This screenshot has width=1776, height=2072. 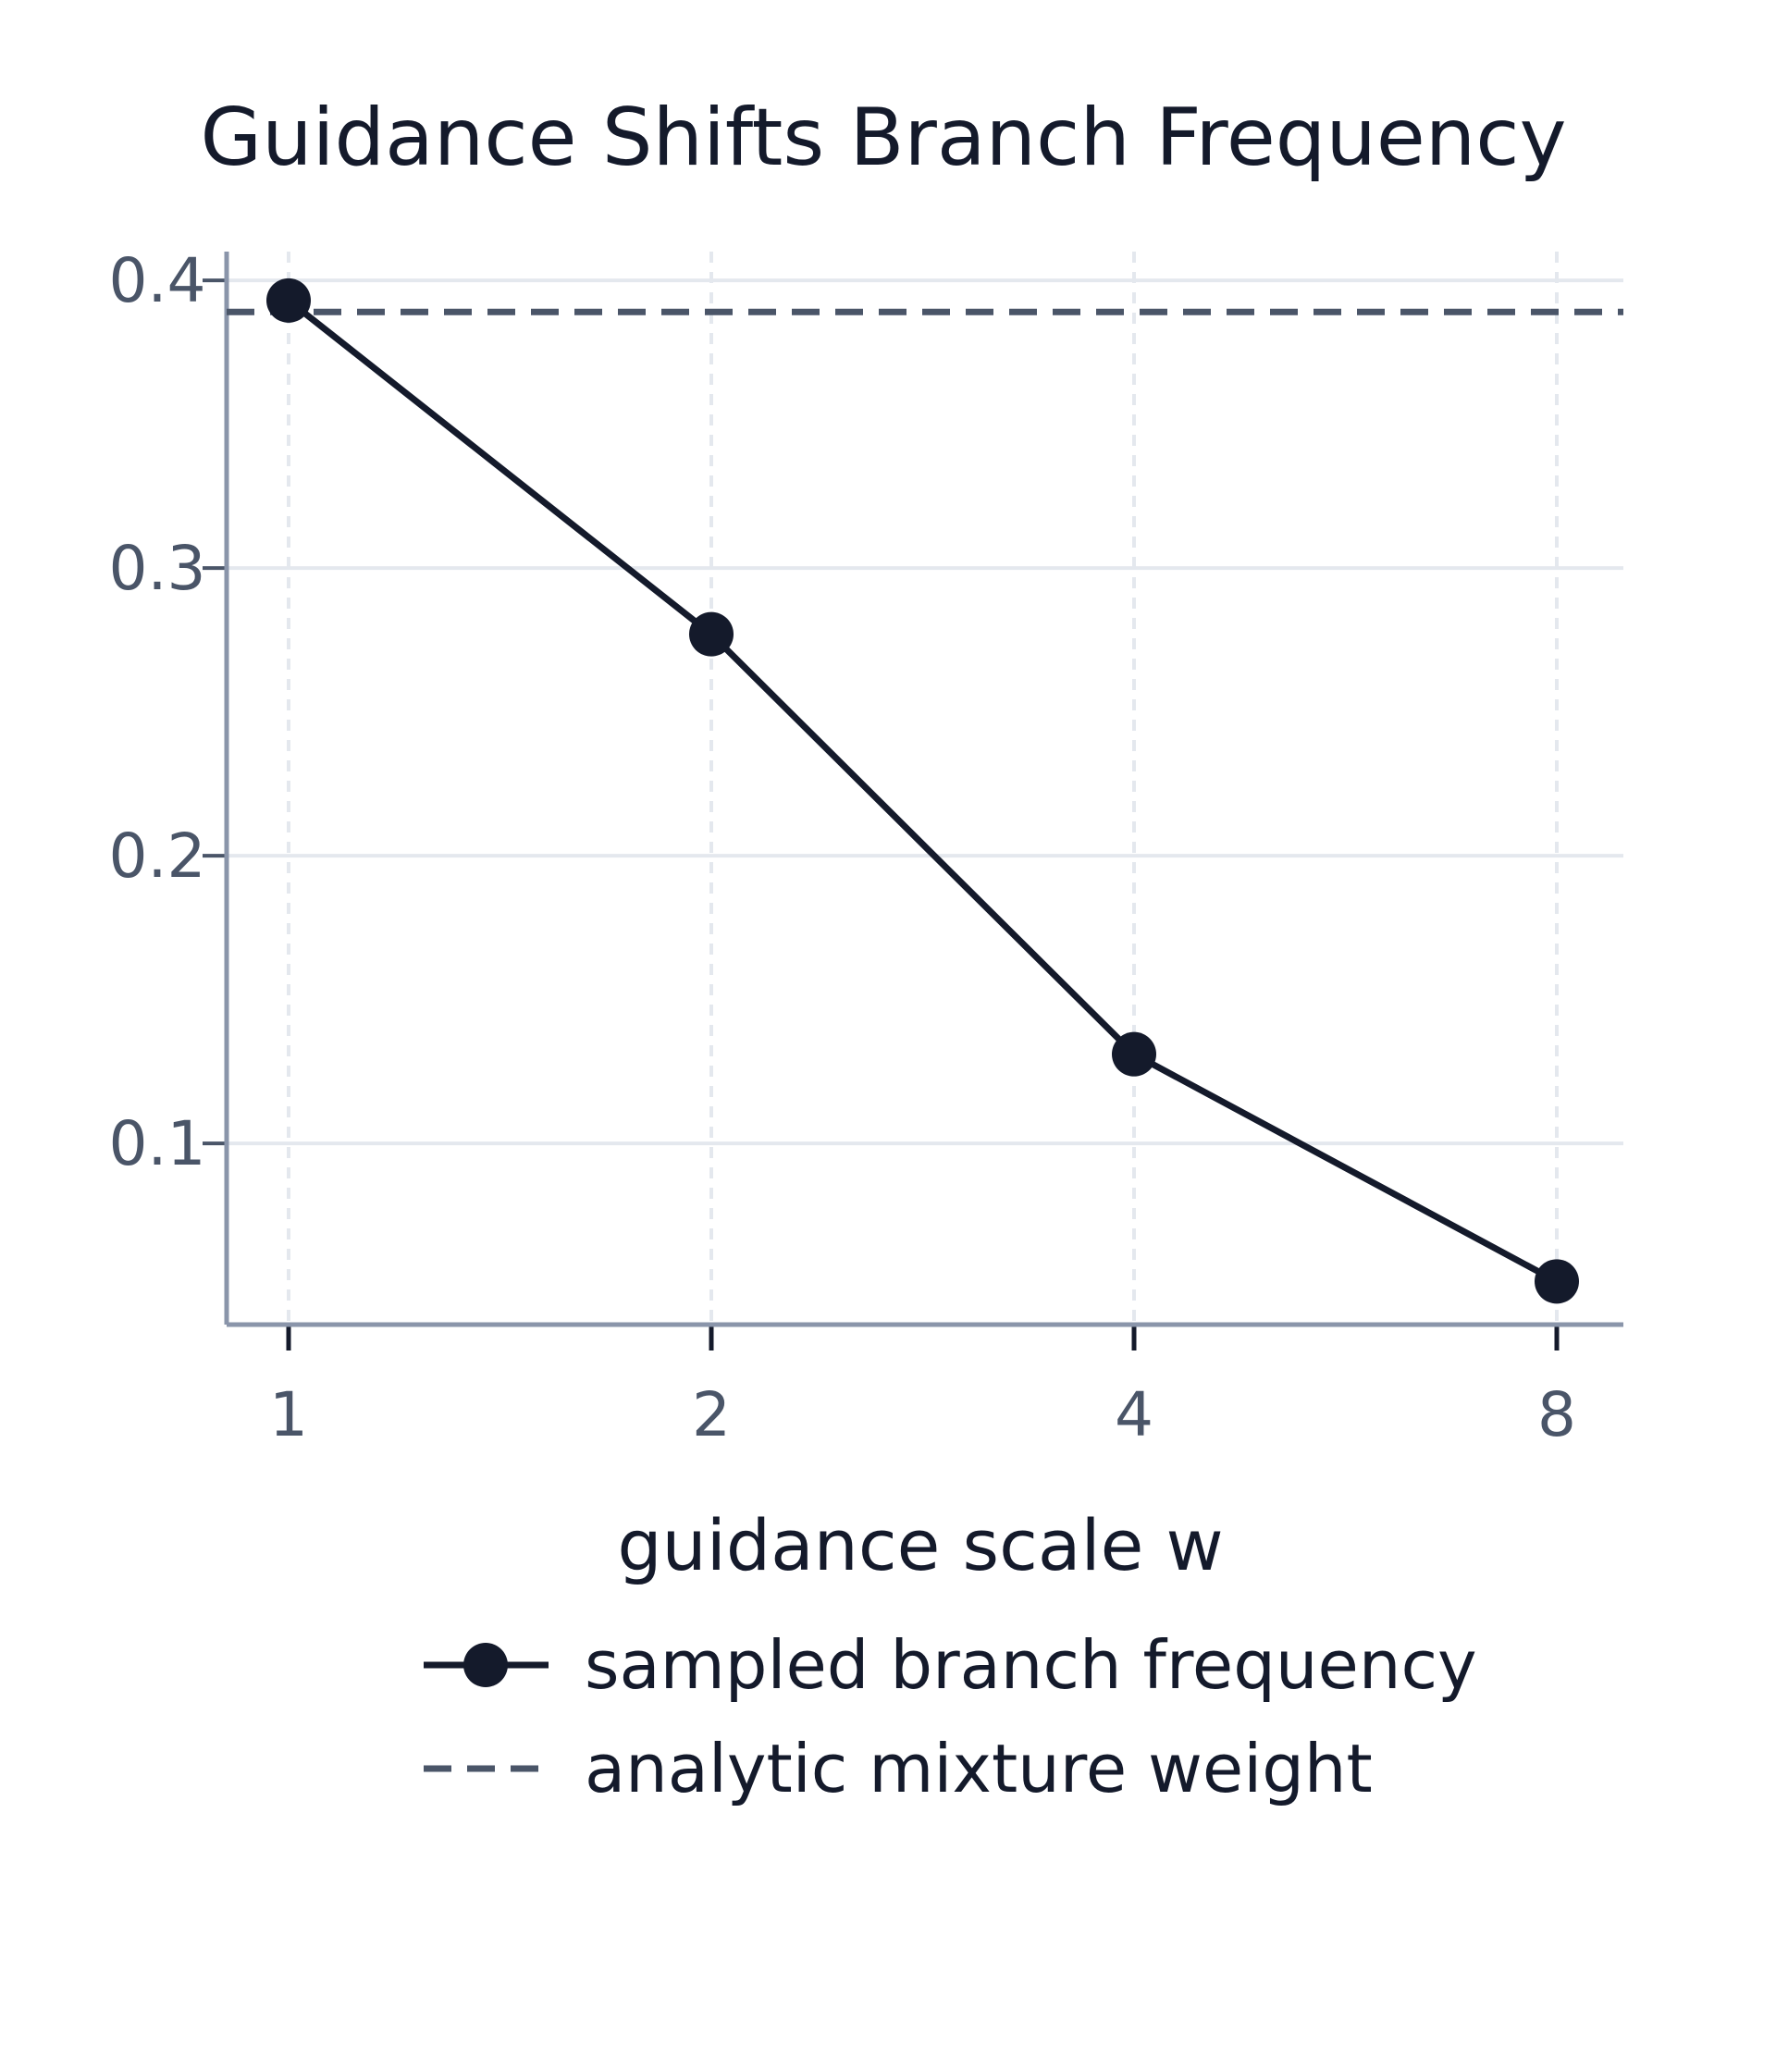 I want to click on x-tick-label: 8, so click(x=1556, y=1414).